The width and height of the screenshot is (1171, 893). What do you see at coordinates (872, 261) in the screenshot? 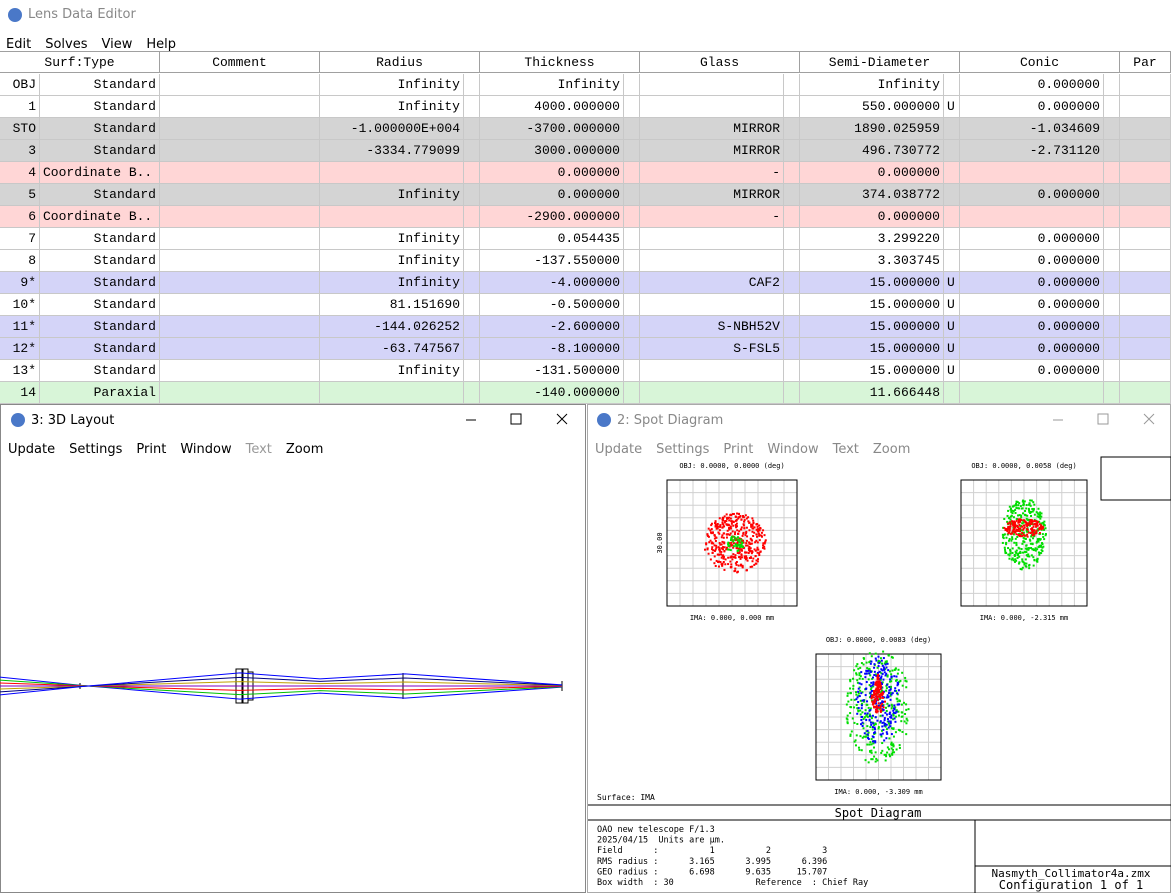
I see `table-cell: 3.303745` at bounding box center [872, 261].